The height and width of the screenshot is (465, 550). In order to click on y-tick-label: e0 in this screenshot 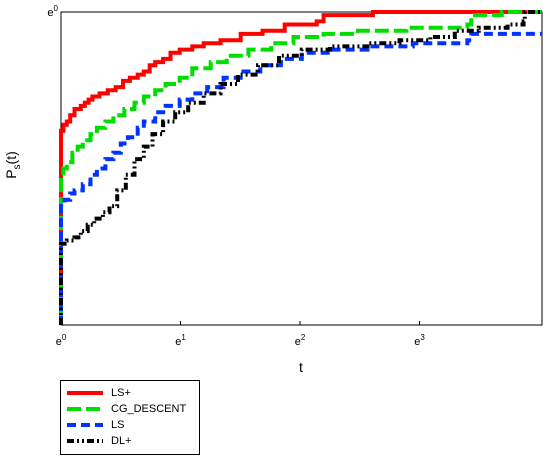, I will do `click(52, 11)`.